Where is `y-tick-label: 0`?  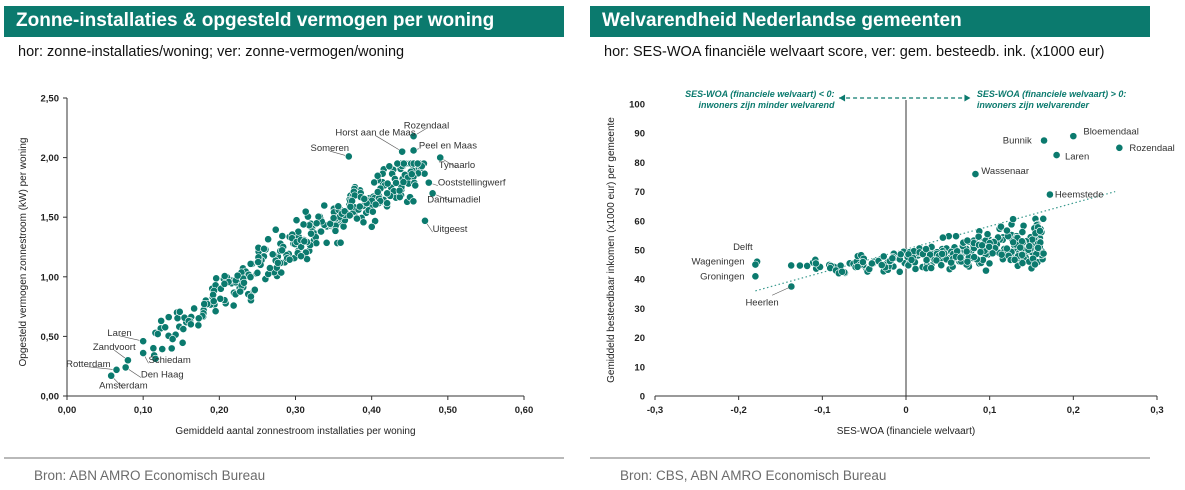
y-tick-label: 0 is located at coordinates (642, 397).